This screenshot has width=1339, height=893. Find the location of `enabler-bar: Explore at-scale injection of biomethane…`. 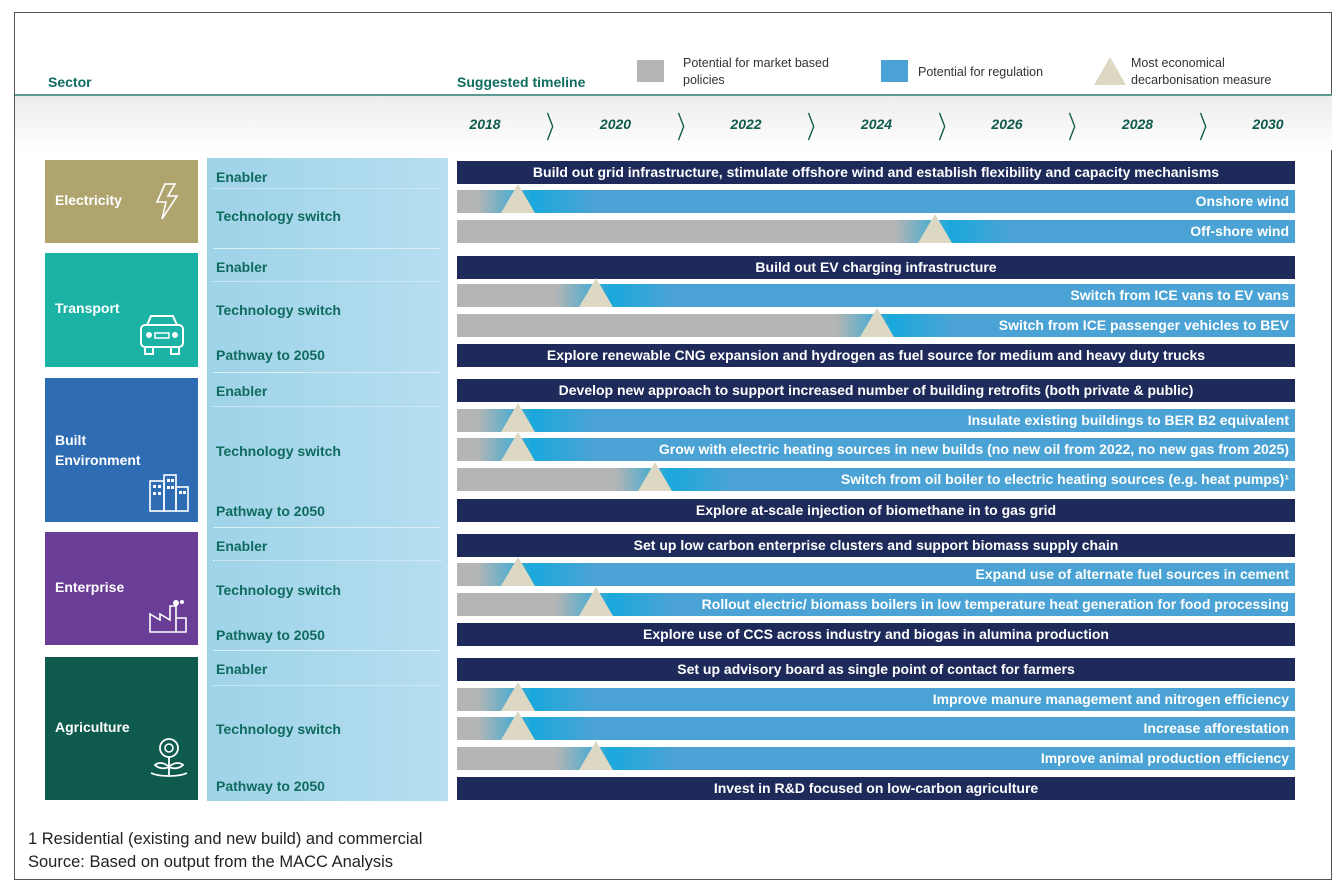

enabler-bar: Explore at-scale injection of biomethane… is located at coordinates (876, 510).